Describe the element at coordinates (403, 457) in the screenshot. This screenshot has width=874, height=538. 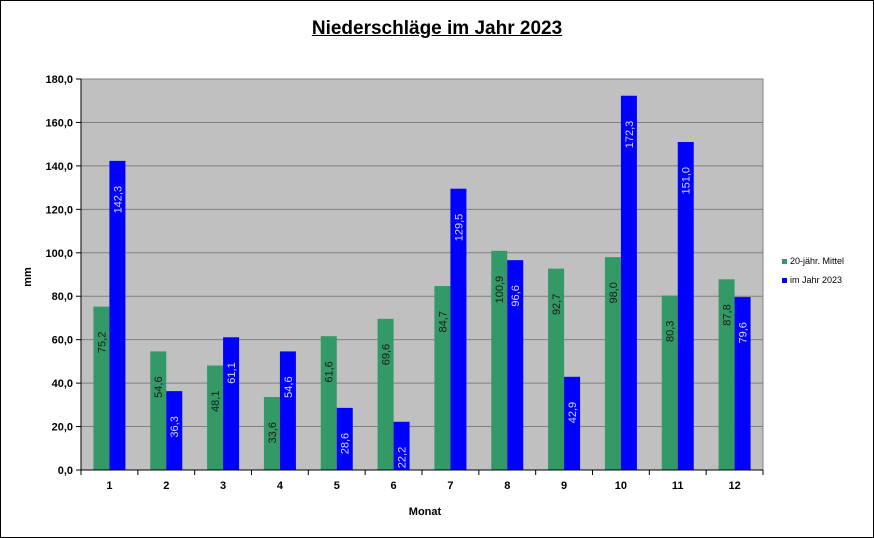
I see `data-label: 22,2` at that location.